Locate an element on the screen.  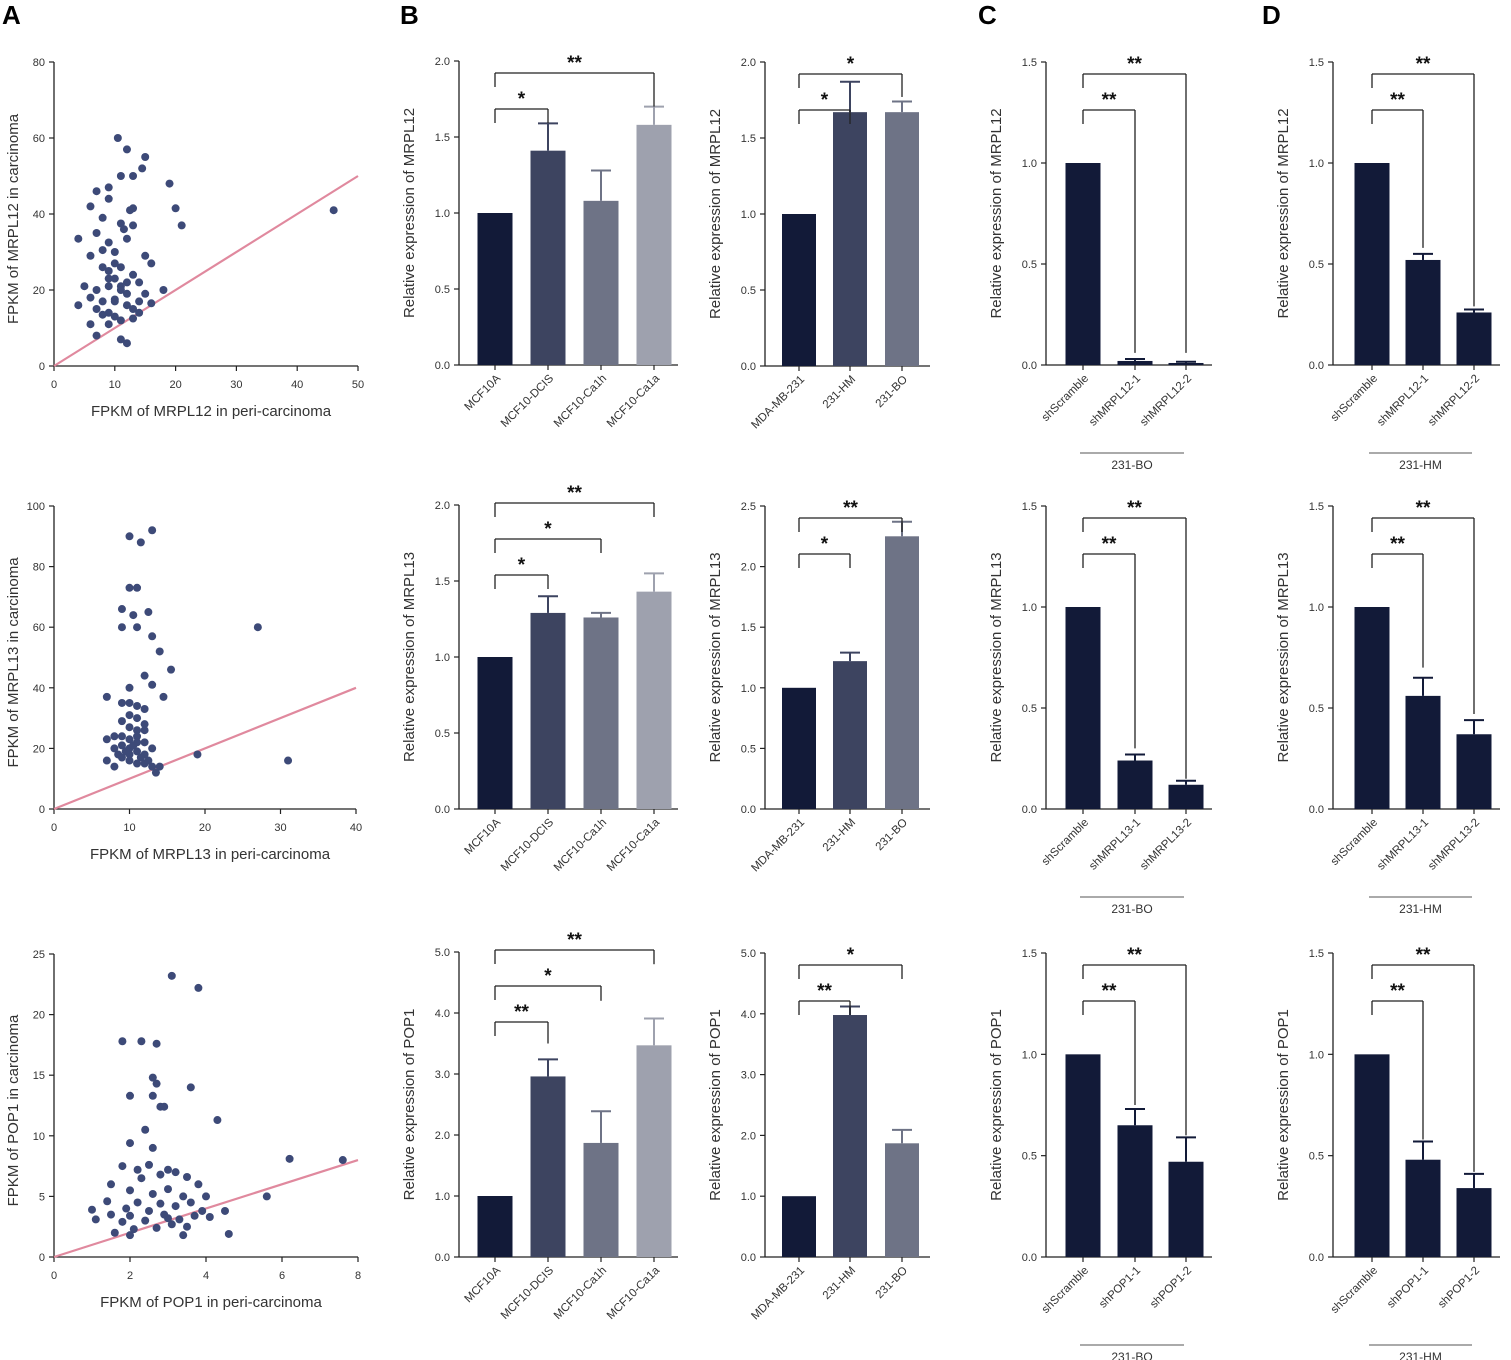
x-axis-title: FPKM of MRPL13 in peri-carcinoma is located at coordinates (210, 854).